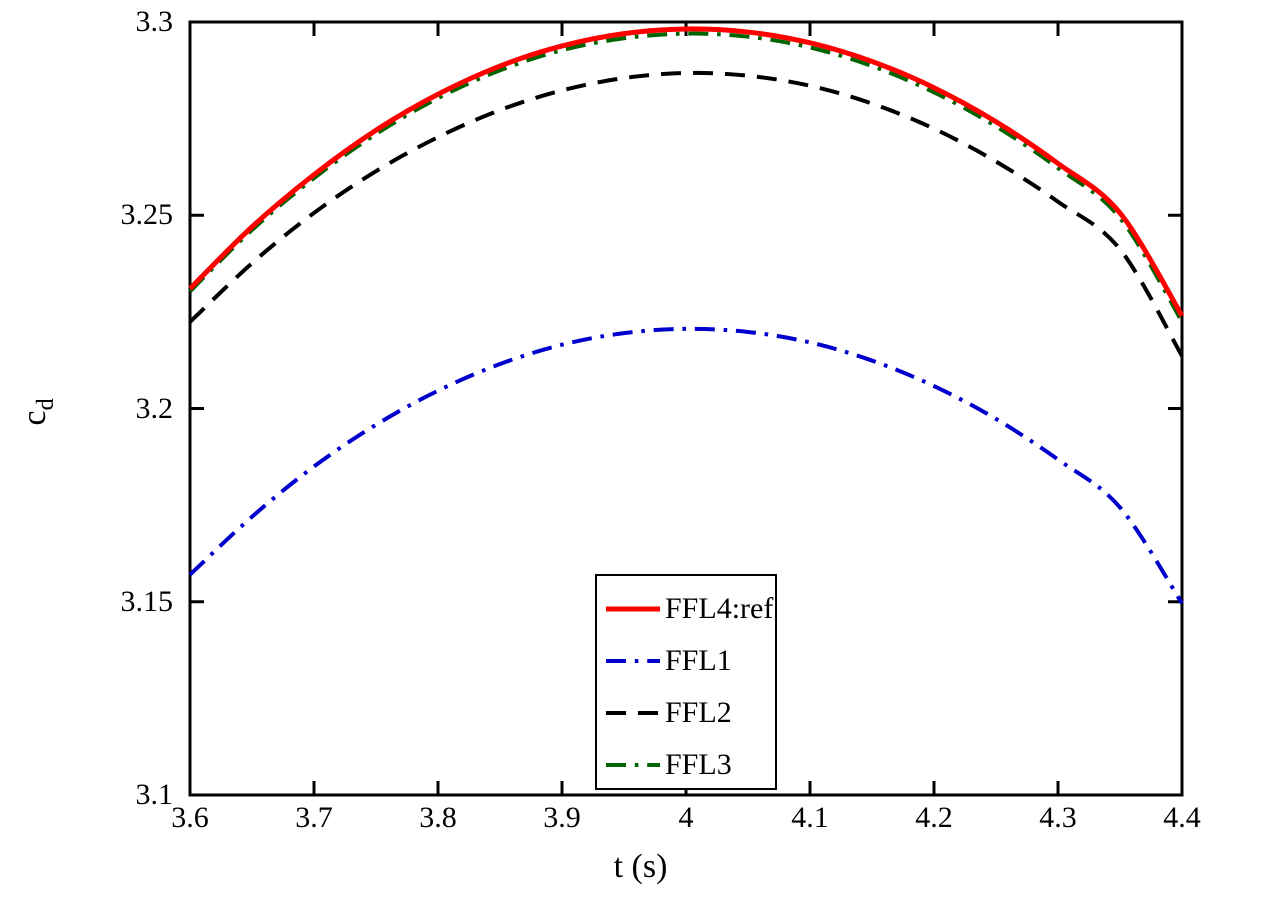 Image resolution: width=1281 pixels, height=900 pixels. Describe the element at coordinates (154, 794) in the screenshot. I see `y-tick-label: 3.1` at that location.